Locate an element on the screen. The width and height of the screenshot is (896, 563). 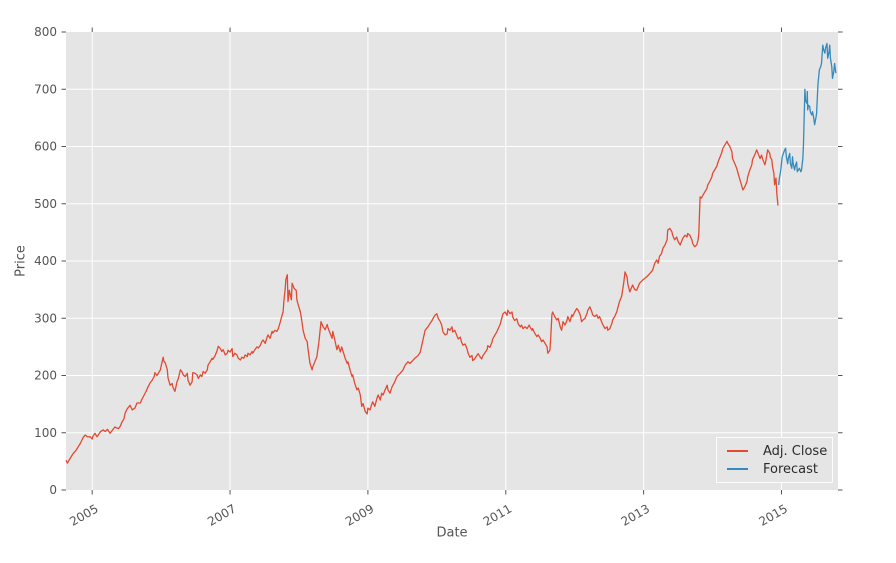
svg-text: 500 is located at coordinates (45, 204).